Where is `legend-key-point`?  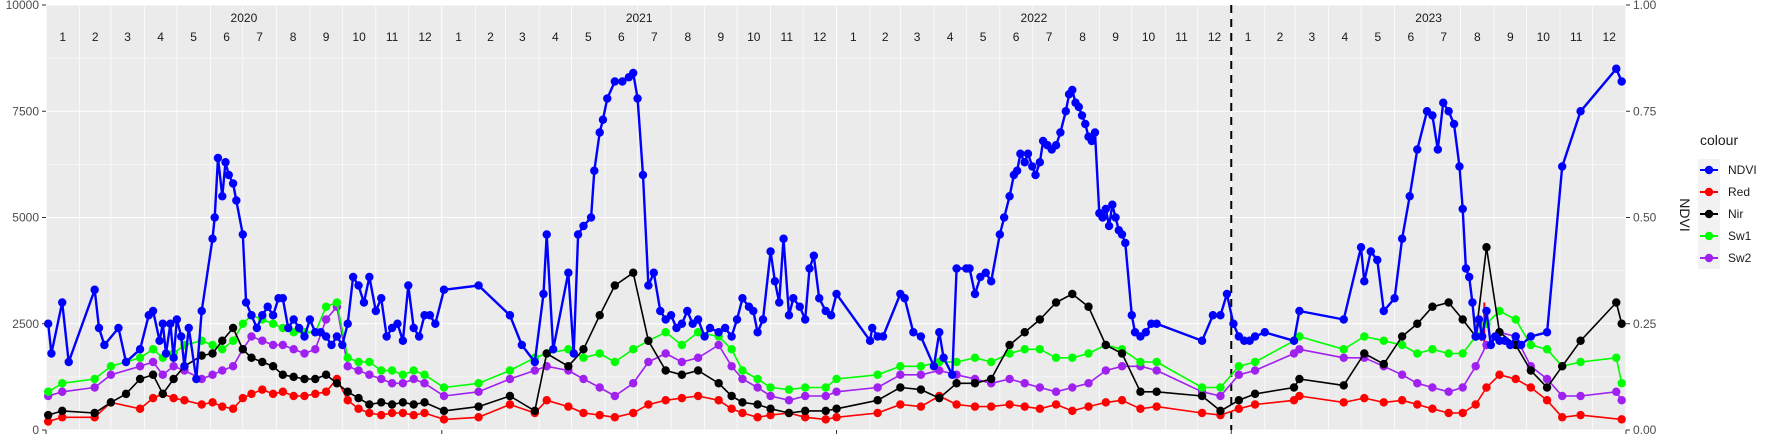
legend-key-point is located at coordinates (1709, 258).